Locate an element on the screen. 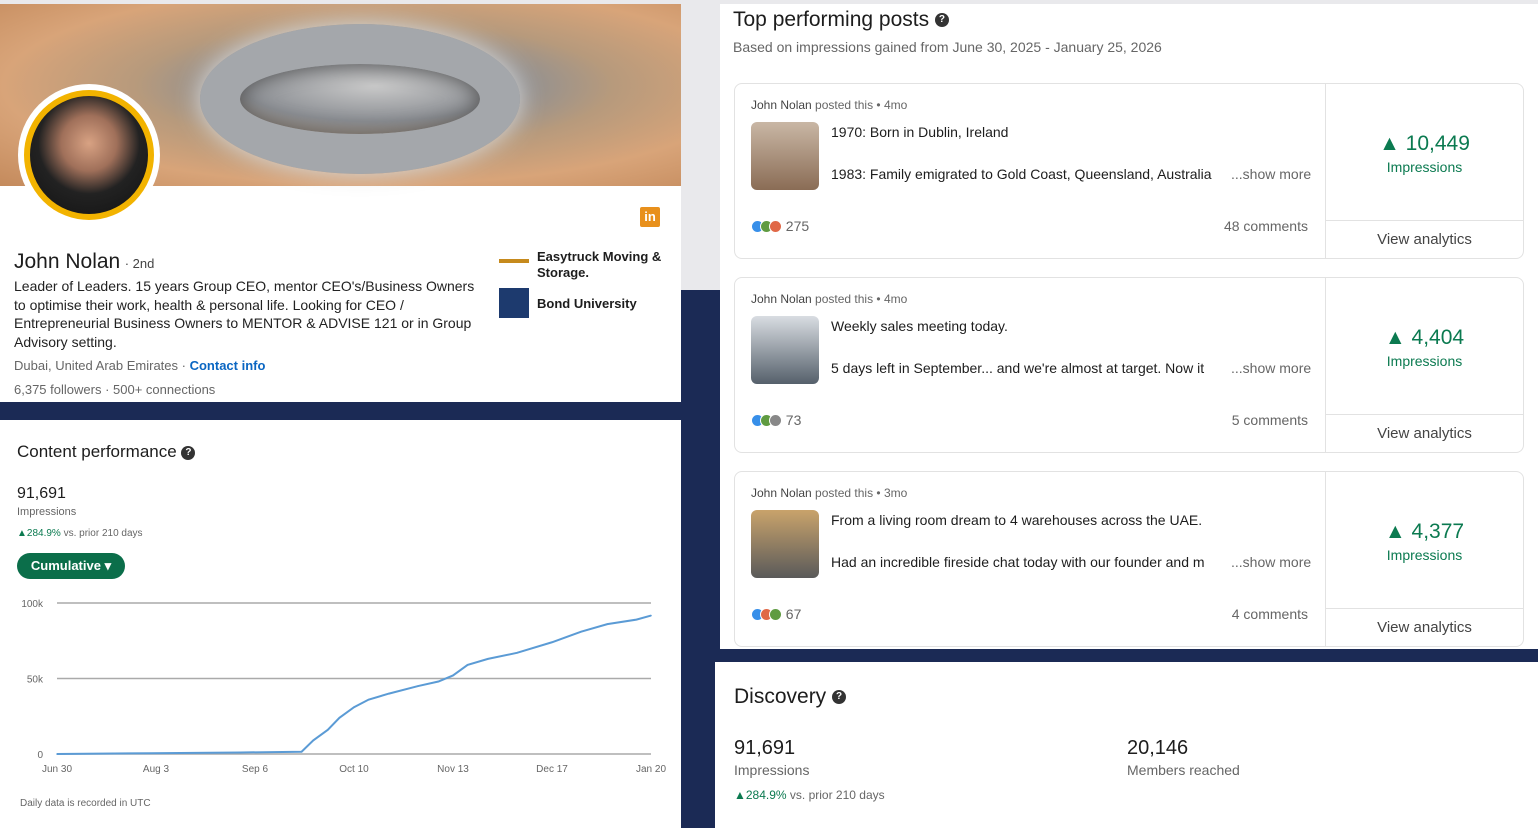  connections-count: · 500+ connections is located at coordinates (160, 389).